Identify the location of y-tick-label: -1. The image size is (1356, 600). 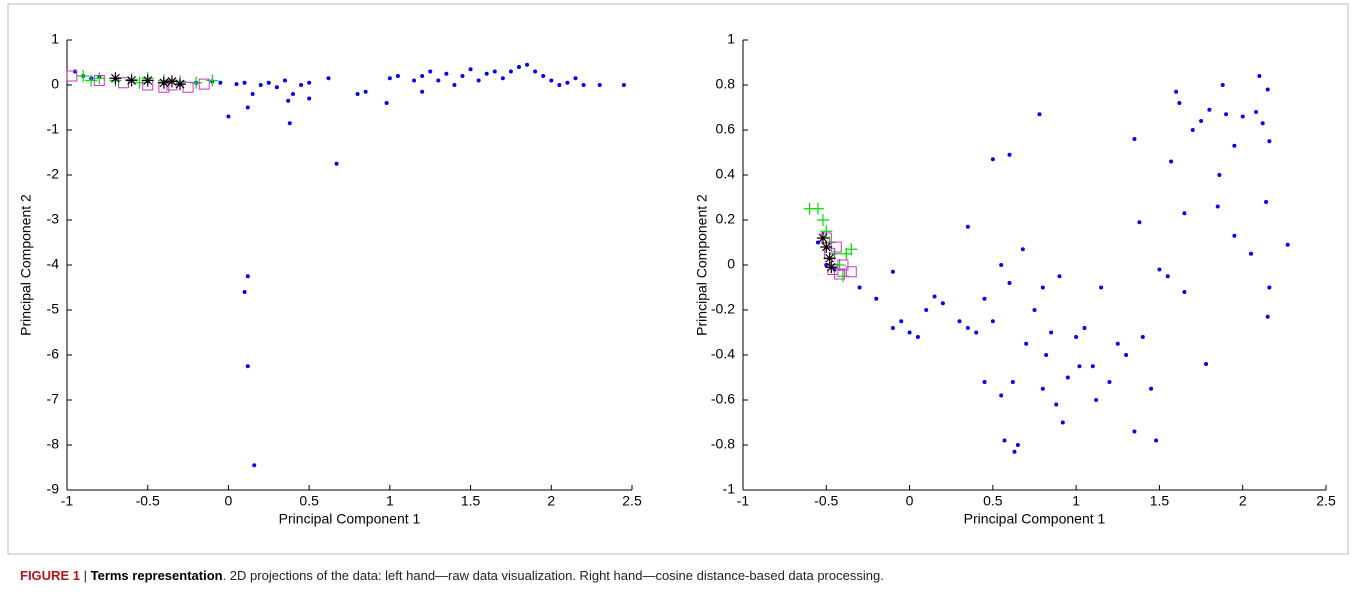
(53, 129).